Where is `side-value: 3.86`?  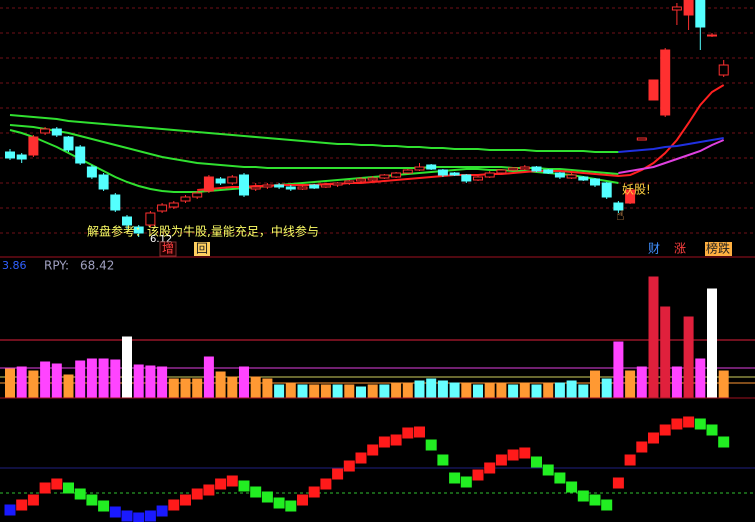
side-value: 3.86 is located at coordinates (14, 265).